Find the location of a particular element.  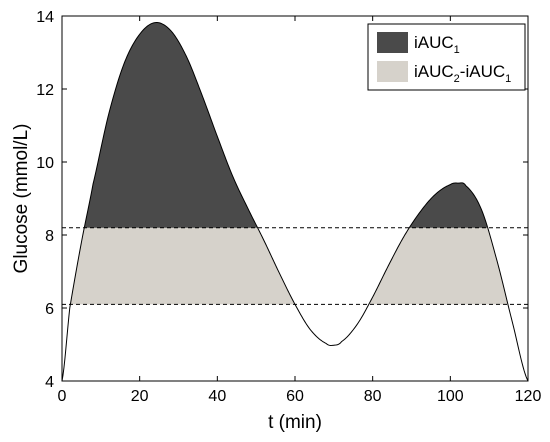

x-axis-title: t (min) is located at coordinates (295, 422).